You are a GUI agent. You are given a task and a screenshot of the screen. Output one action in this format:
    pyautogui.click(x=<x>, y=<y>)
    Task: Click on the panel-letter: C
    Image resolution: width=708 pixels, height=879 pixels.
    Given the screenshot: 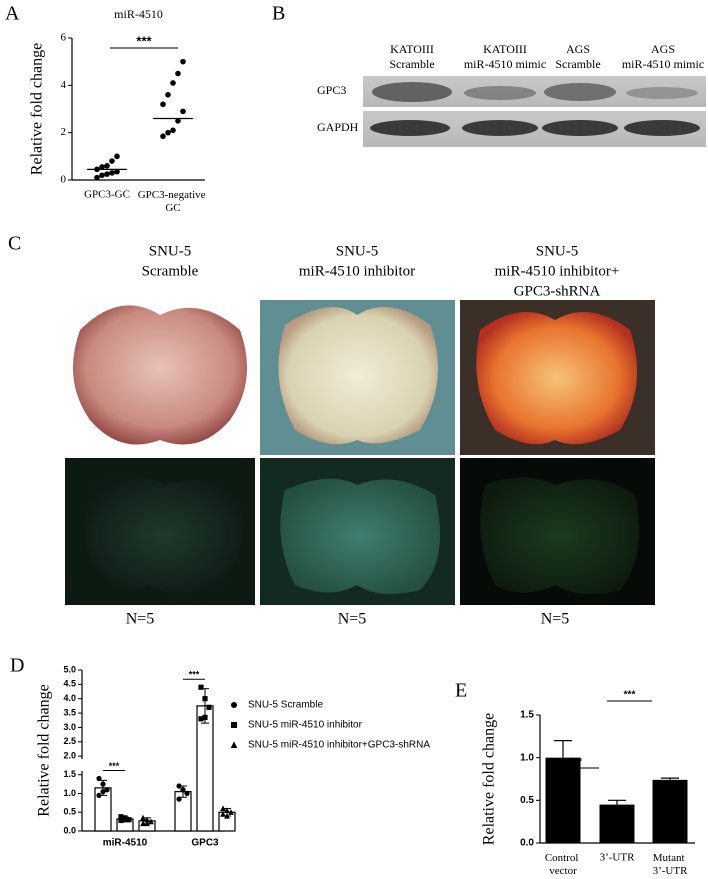 What is the action you would take?
    pyautogui.click(x=14, y=244)
    